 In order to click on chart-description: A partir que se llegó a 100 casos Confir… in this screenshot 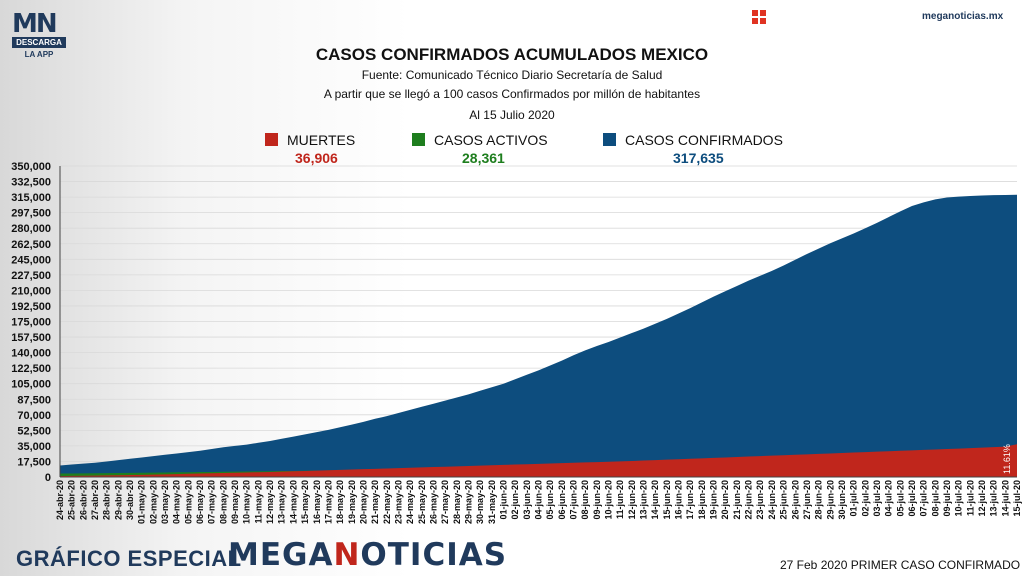, I will do `click(512, 94)`.